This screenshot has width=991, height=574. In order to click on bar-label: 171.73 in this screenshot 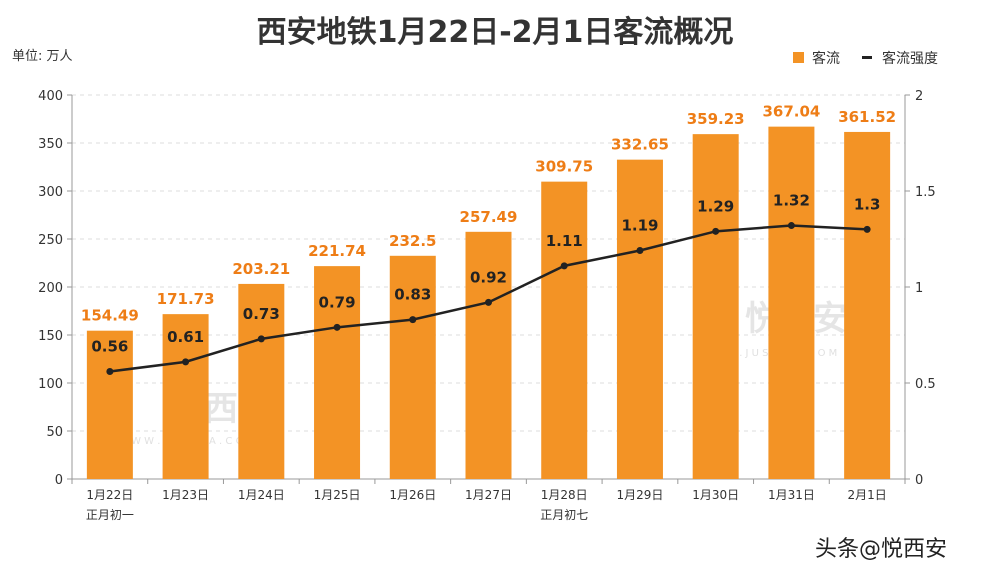, I will do `click(186, 299)`.